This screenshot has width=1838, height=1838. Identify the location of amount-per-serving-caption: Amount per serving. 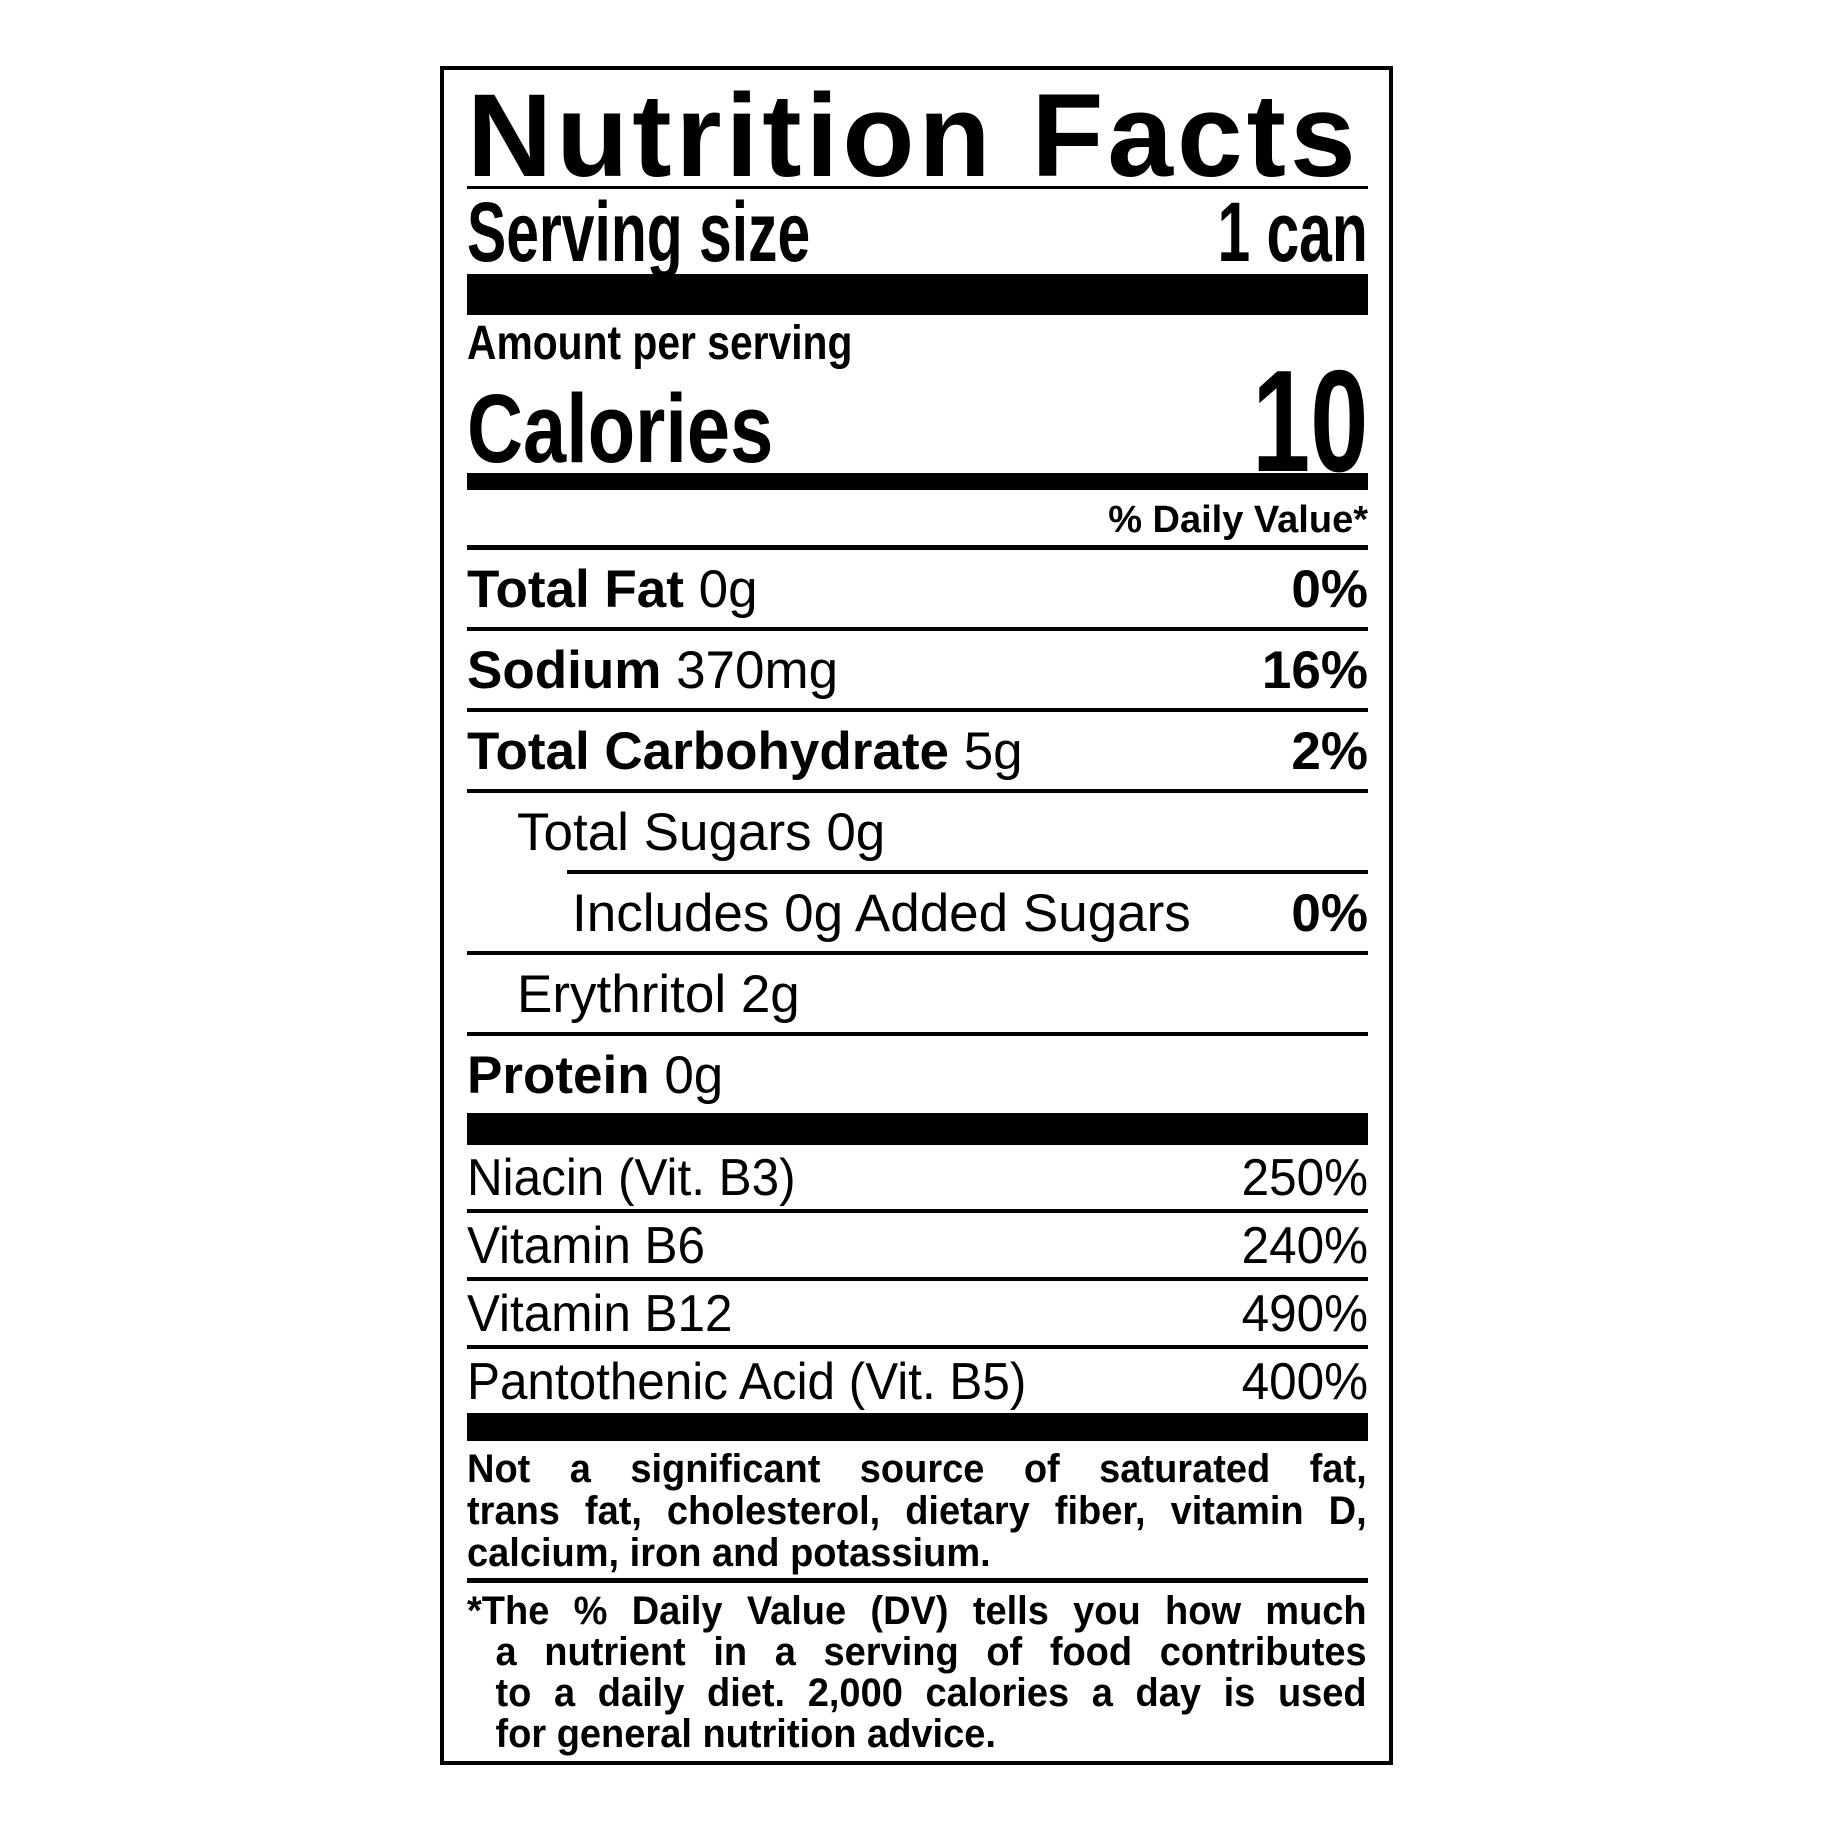
(660, 343).